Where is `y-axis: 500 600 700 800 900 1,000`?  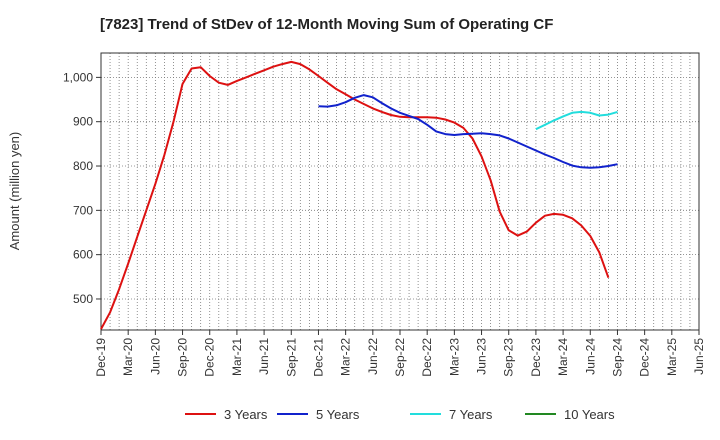
y-axis: 500 600 700 800 900 1,000 is located at coordinates (82, 188).